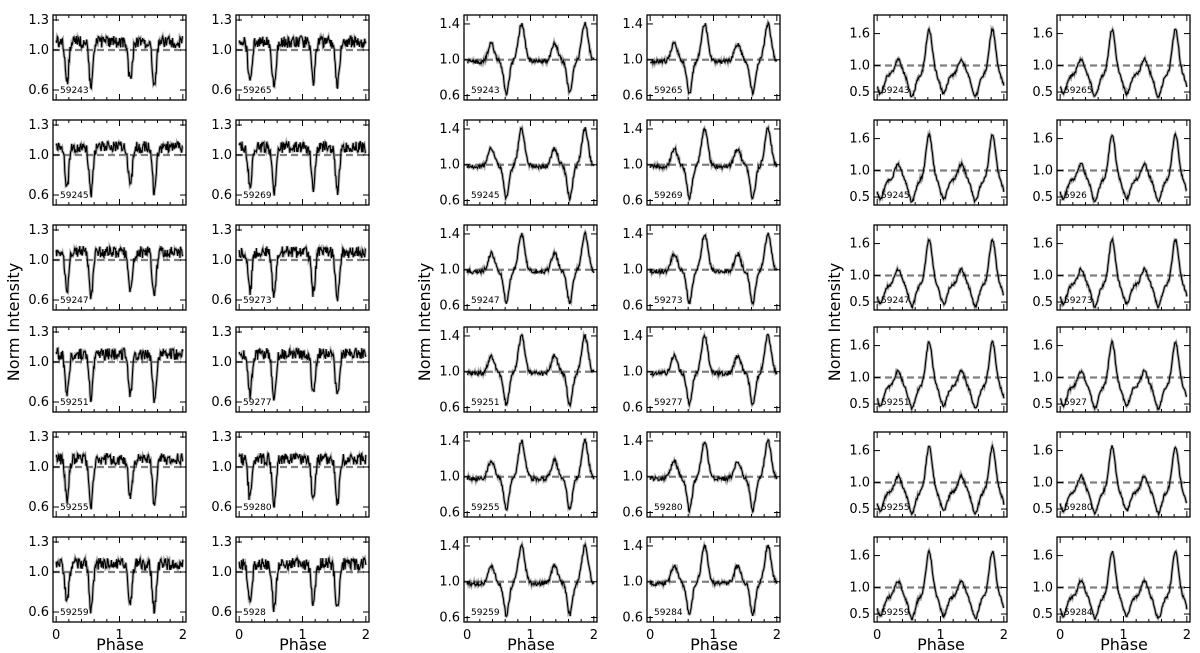 This screenshot has height=653, width=1200. Describe the element at coordinates (668, 196) in the screenshot. I see `panel-label-g2-r2-c2: 59269` at that location.